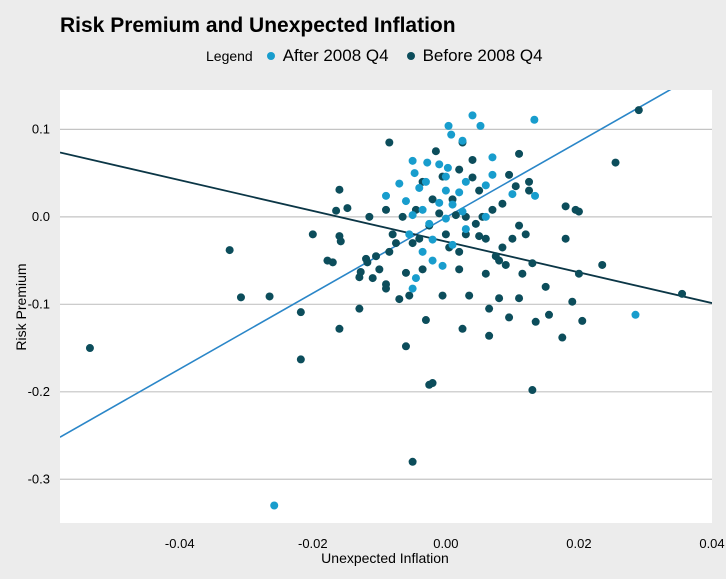 The height and width of the screenshot is (579, 726). Describe the element at coordinates (229, 56) in the screenshot. I see `legend-title: Legend` at that location.